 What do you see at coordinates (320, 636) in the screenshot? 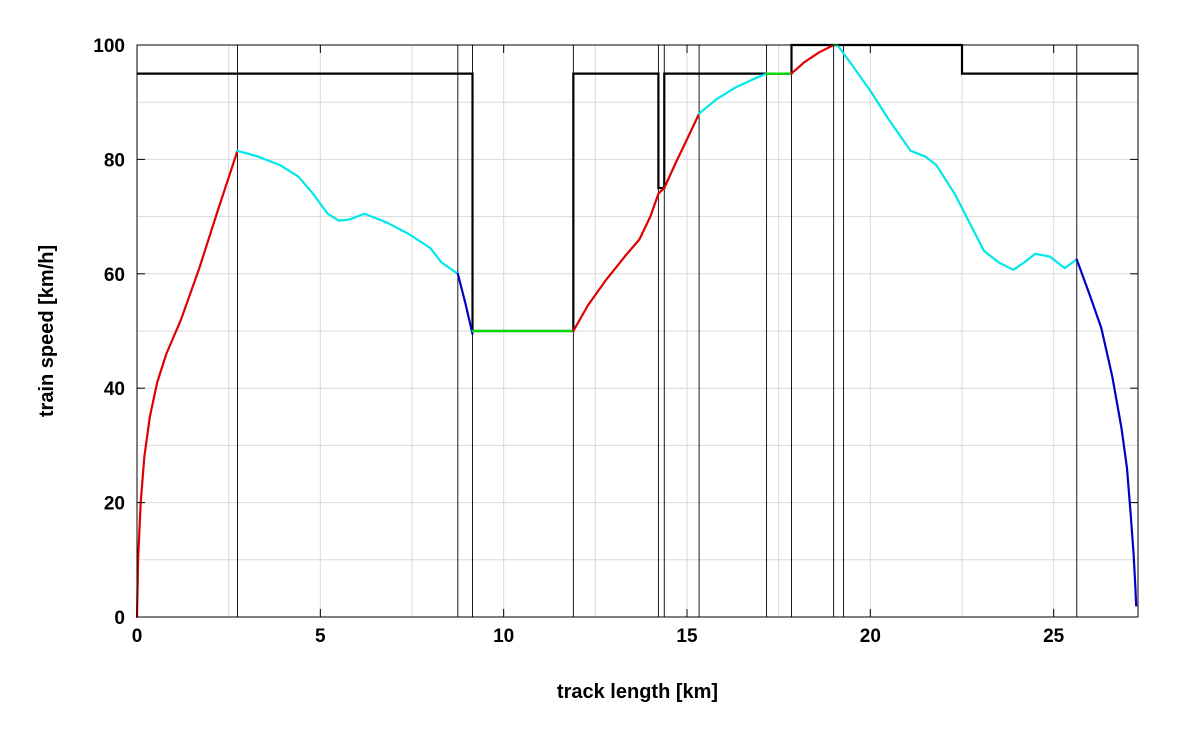
I see `x-tick-label: 5` at bounding box center [320, 636].